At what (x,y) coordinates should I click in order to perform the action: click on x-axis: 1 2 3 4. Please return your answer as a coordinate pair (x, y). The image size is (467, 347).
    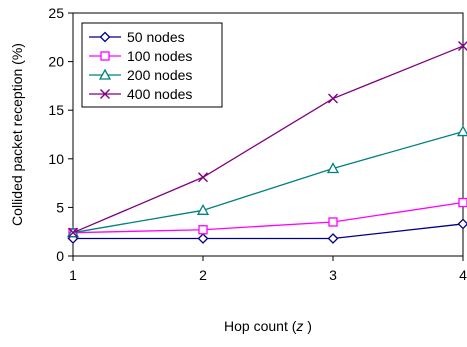
    Looking at the image, I should click on (268, 269).